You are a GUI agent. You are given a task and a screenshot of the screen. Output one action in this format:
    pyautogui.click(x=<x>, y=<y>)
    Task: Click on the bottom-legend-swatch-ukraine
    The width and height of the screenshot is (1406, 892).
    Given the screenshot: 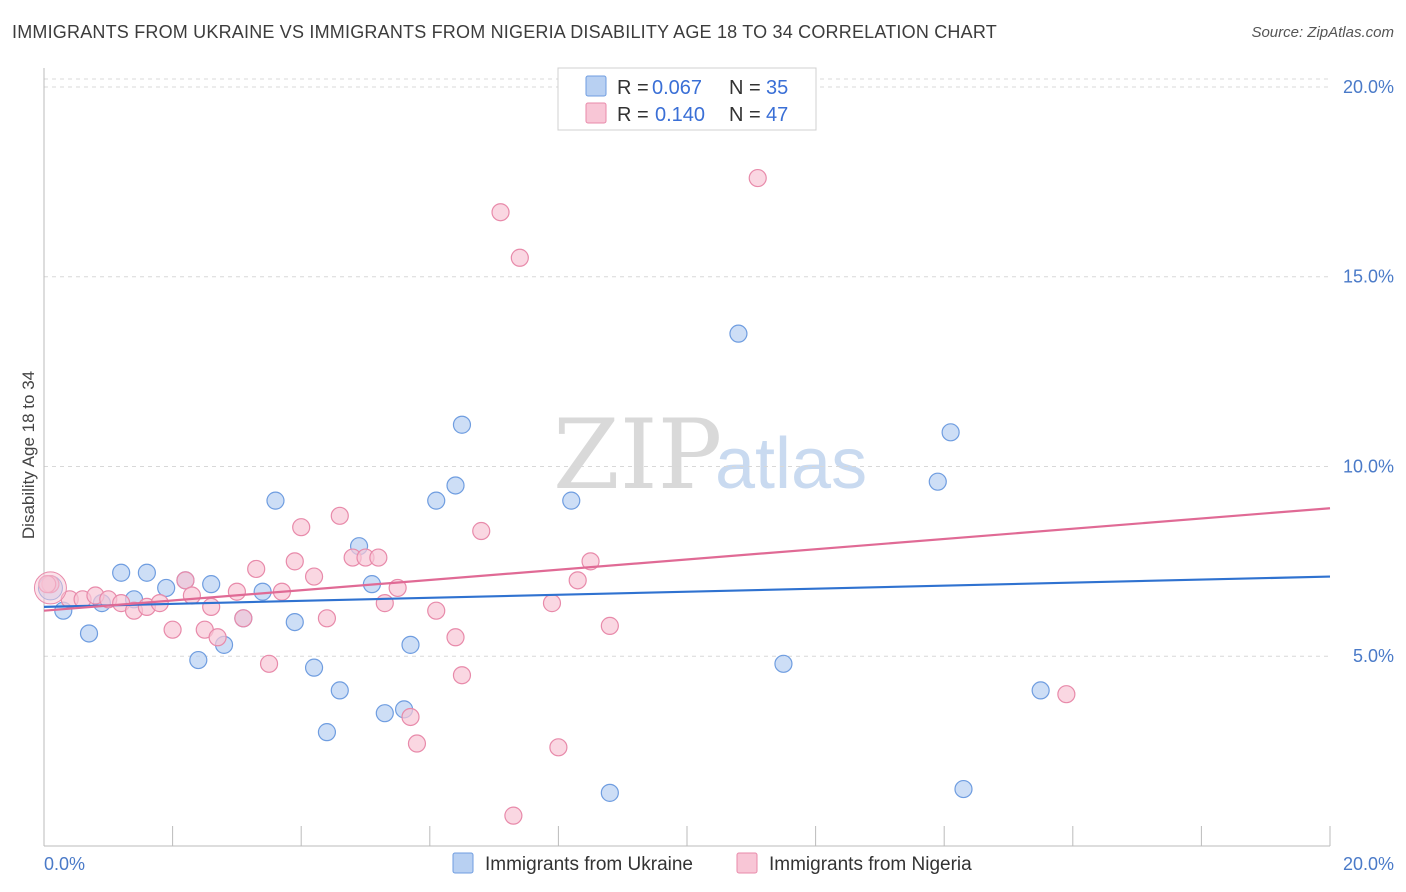 What is the action you would take?
    pyautogui.click(x=463, y=863)
    